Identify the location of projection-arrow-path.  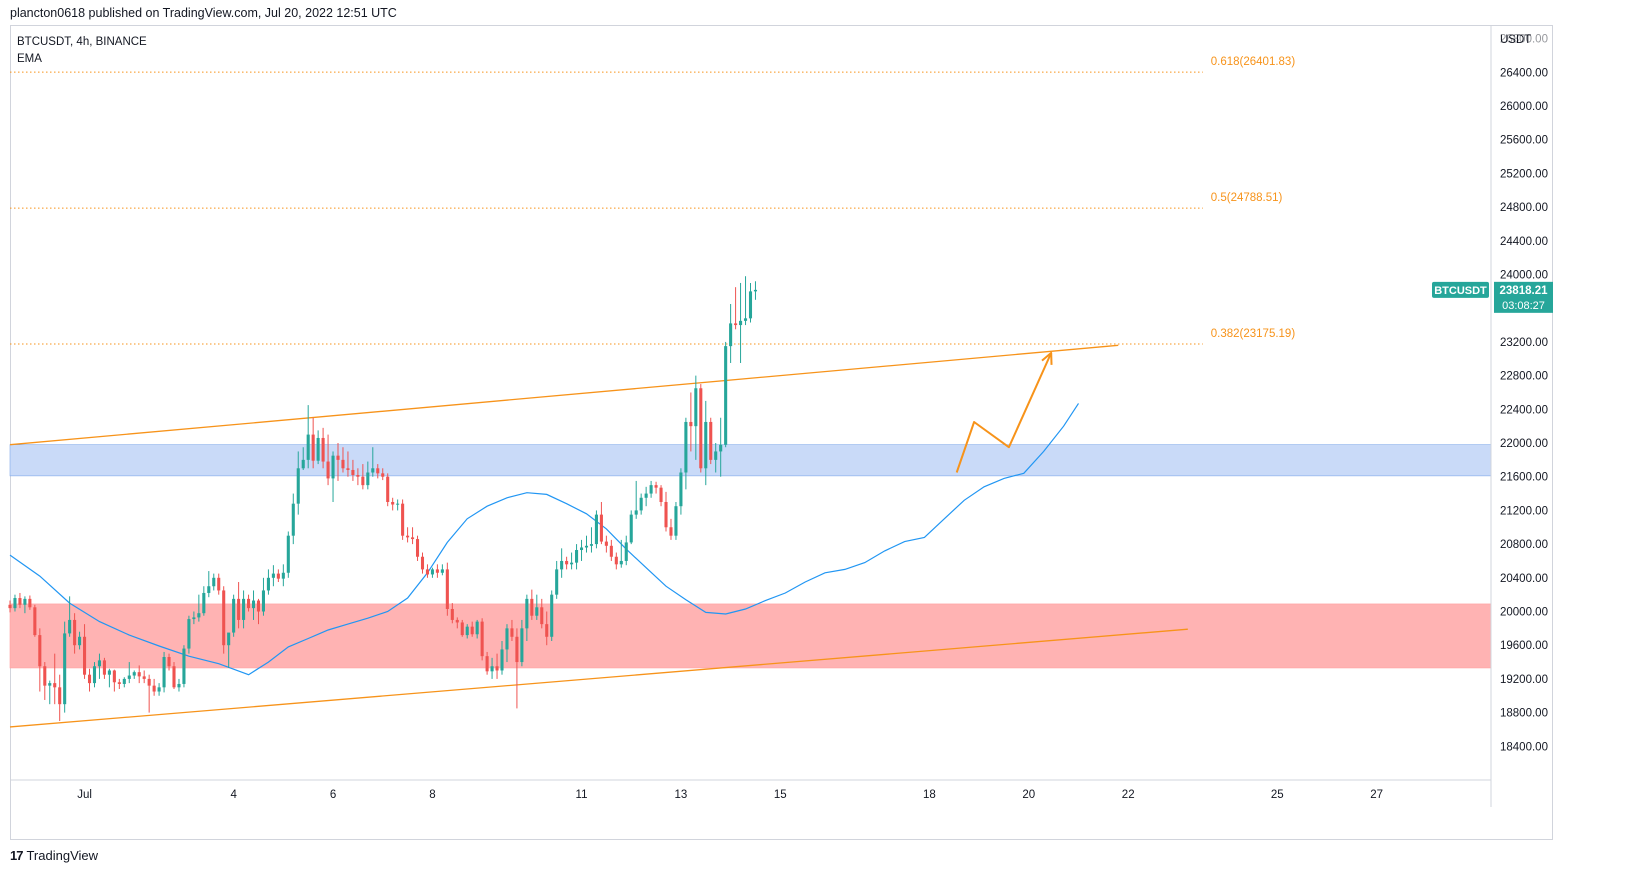
(1004, 412).